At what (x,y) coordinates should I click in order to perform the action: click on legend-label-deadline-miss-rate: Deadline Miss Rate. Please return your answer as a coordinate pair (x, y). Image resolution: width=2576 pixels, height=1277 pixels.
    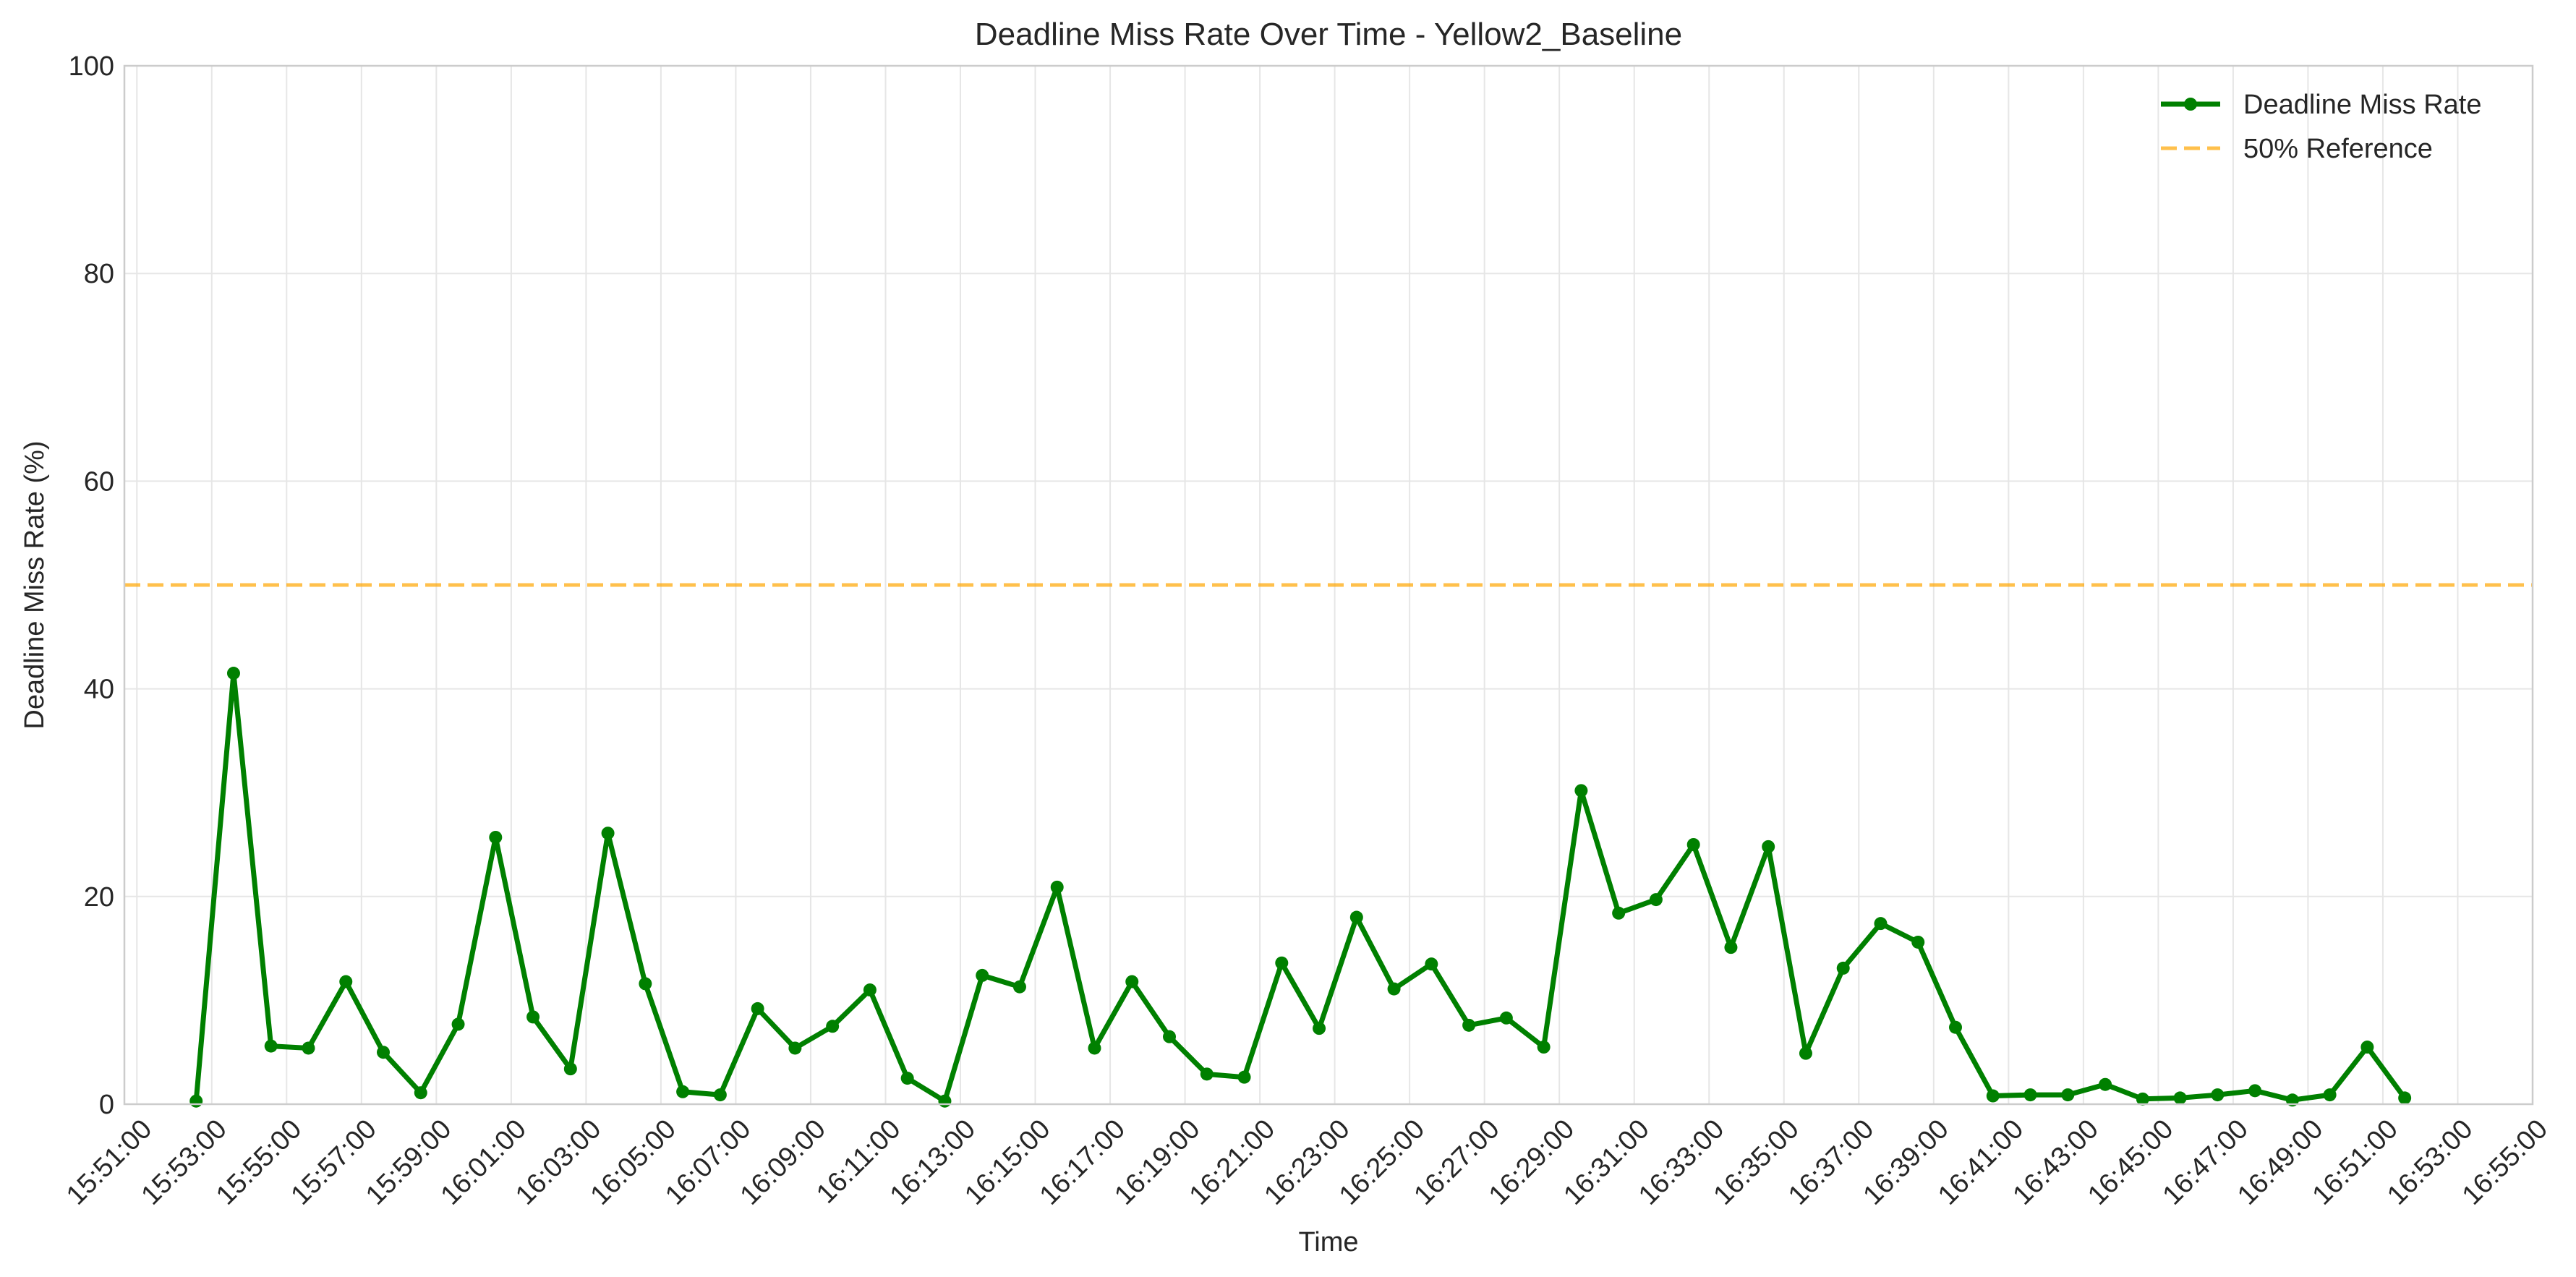
    Looking at the image, I should click on (2362, 105).